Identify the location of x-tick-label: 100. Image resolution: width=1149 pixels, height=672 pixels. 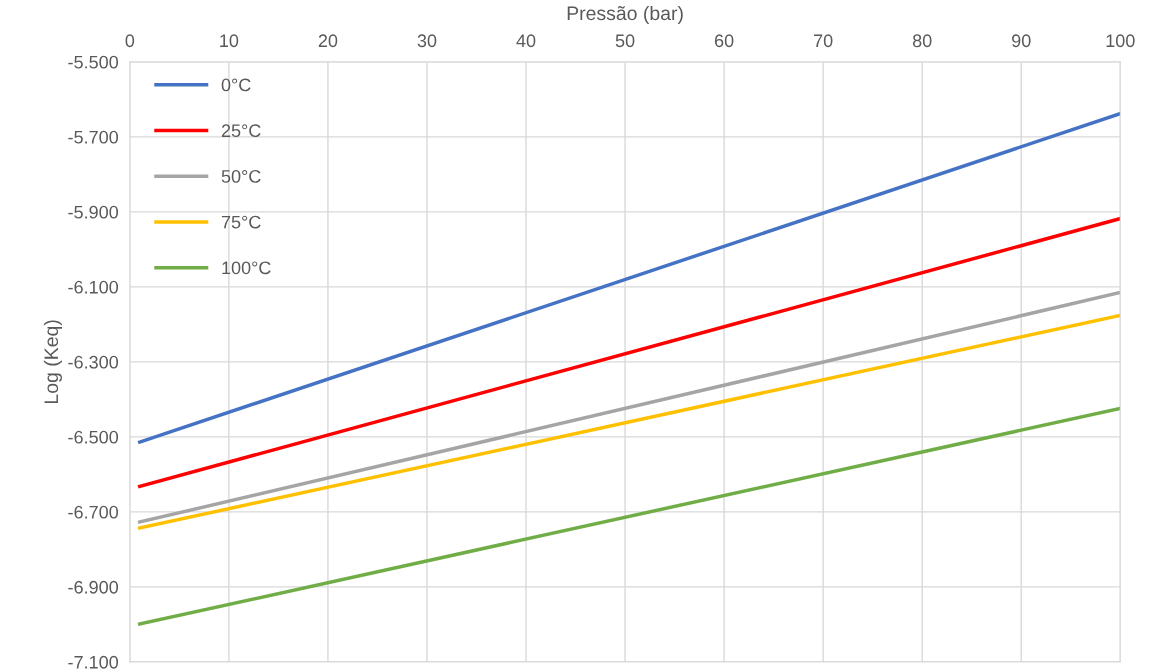
(1120, 41).